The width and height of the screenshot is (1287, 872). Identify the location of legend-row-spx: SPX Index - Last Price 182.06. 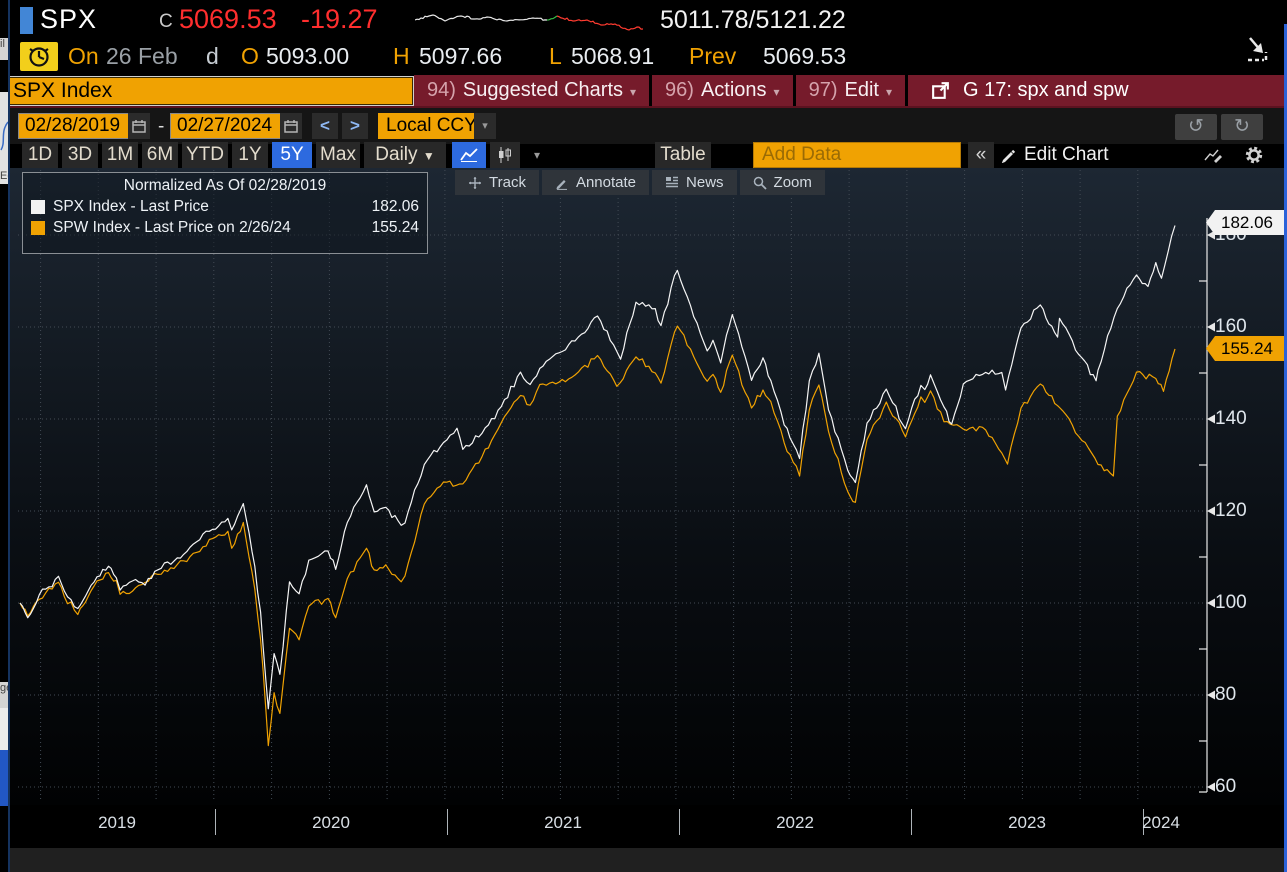
(225, 207).